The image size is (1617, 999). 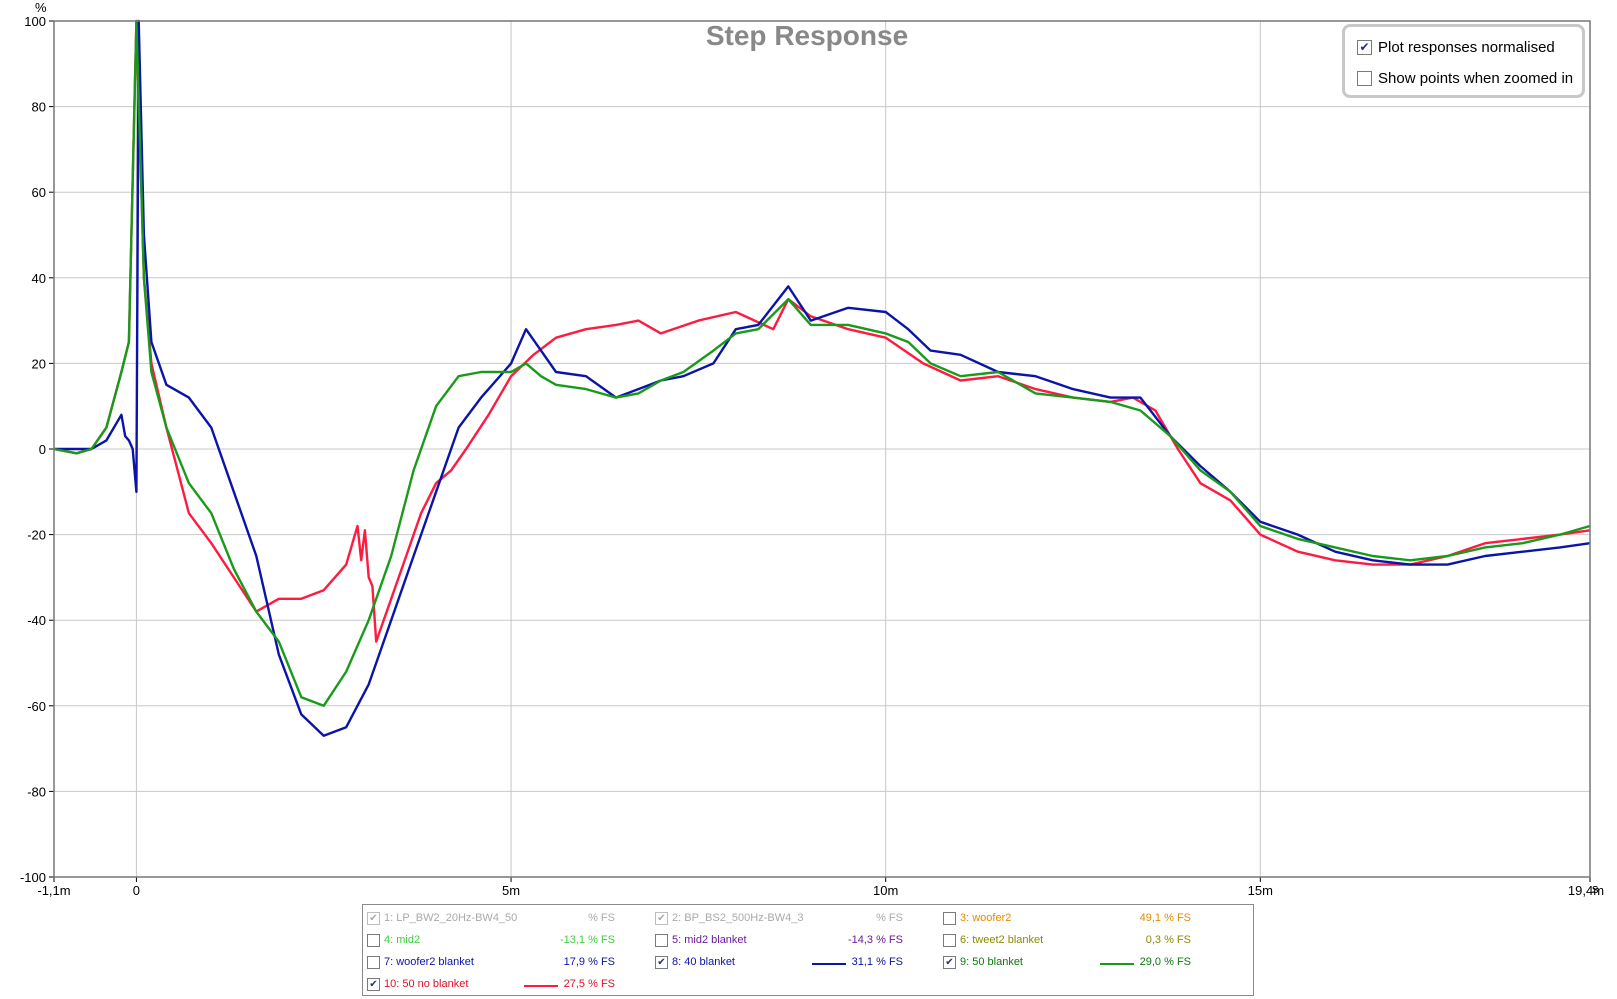 I want to click on legend-label: 3: woofer2, so click(x=986, y=918).